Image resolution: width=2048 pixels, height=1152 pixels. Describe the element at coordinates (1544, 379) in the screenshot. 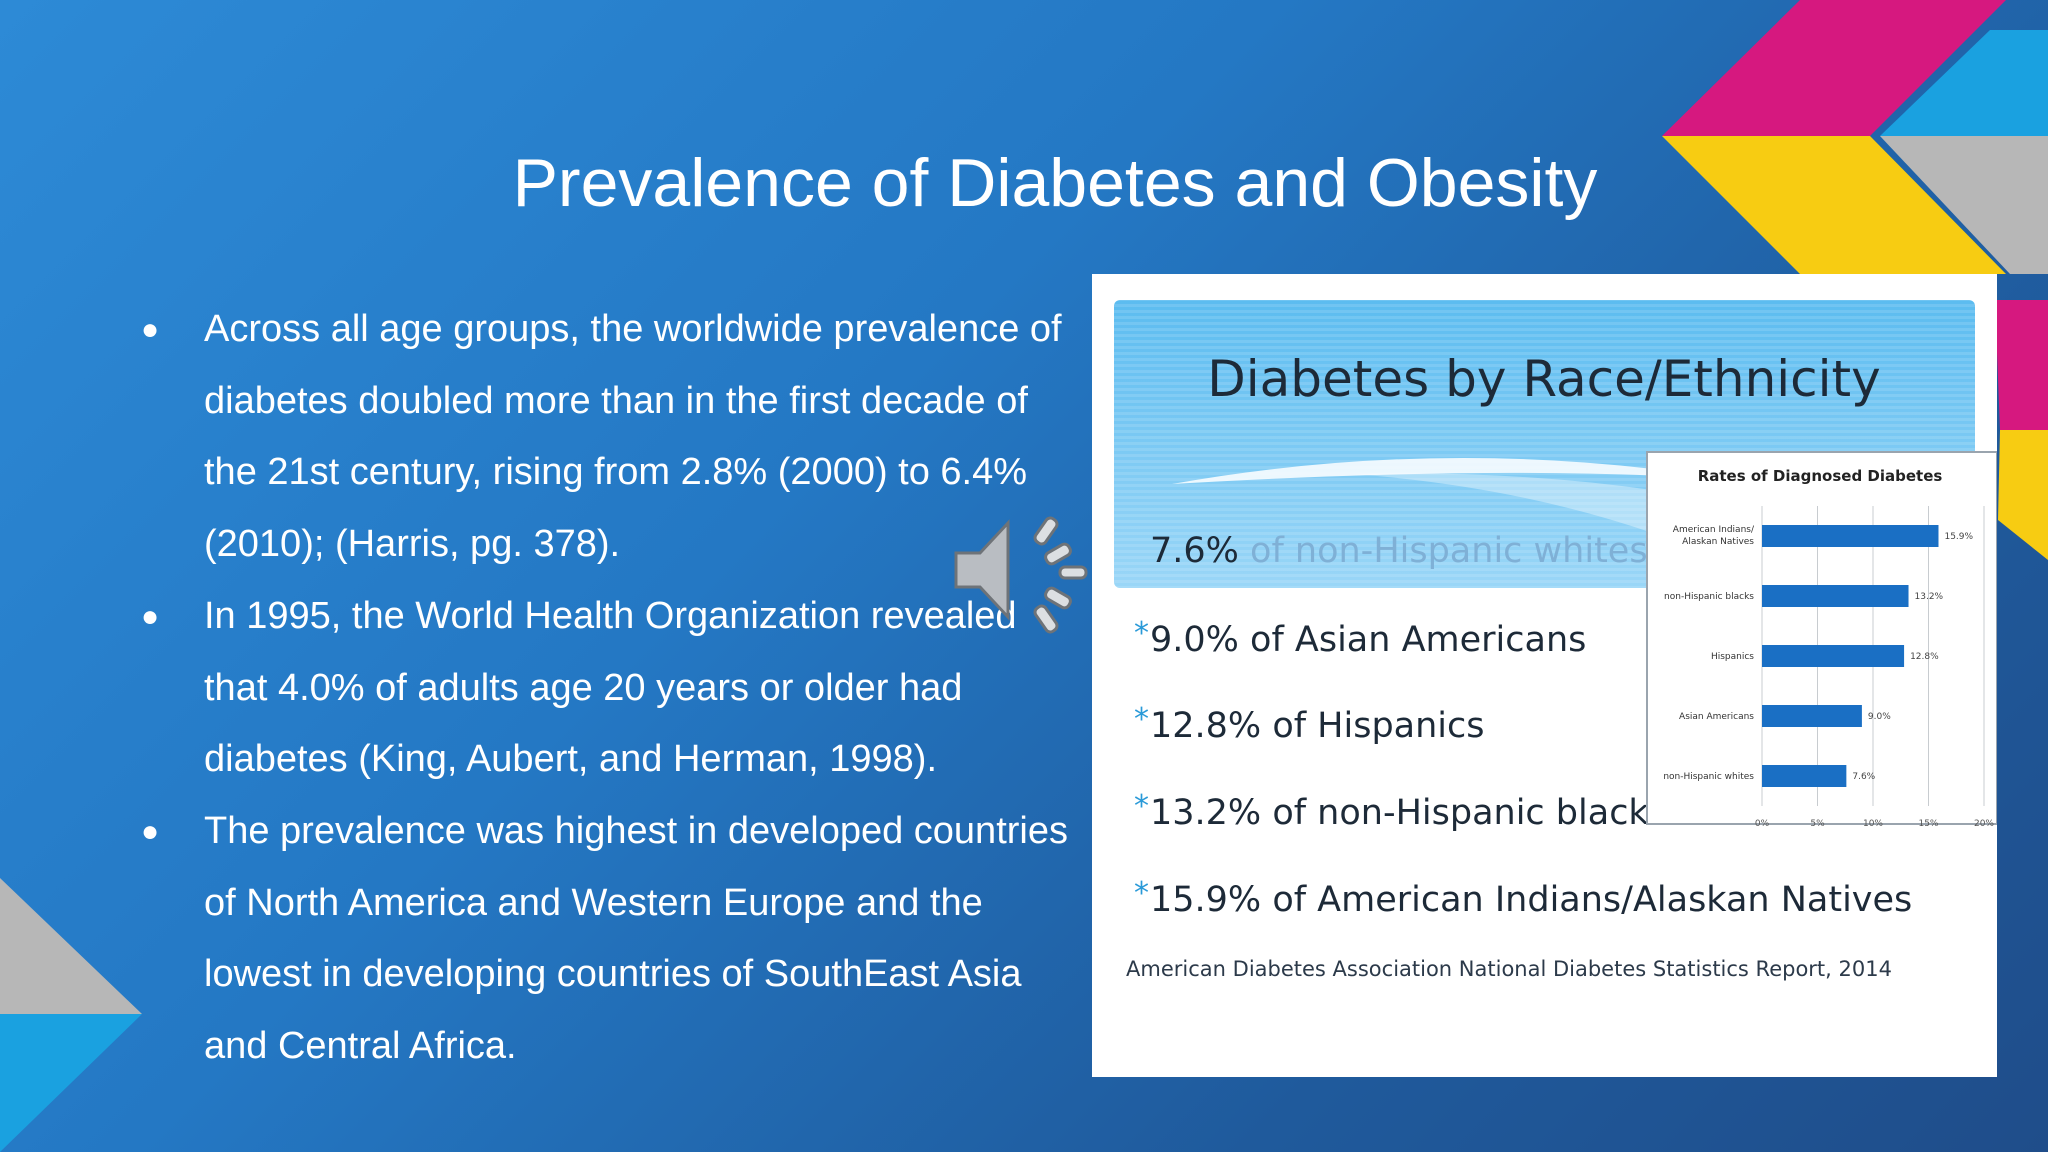

I see `figure-heading: Diabetes by Race/Ethnicity` at that location.